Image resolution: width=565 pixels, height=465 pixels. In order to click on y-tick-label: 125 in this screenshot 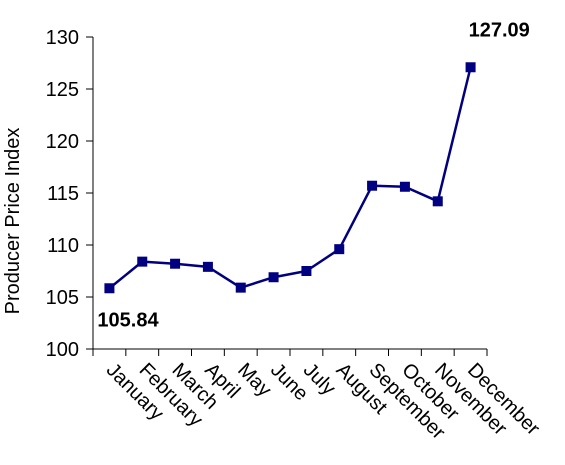, I will do `click(62, 90)`.